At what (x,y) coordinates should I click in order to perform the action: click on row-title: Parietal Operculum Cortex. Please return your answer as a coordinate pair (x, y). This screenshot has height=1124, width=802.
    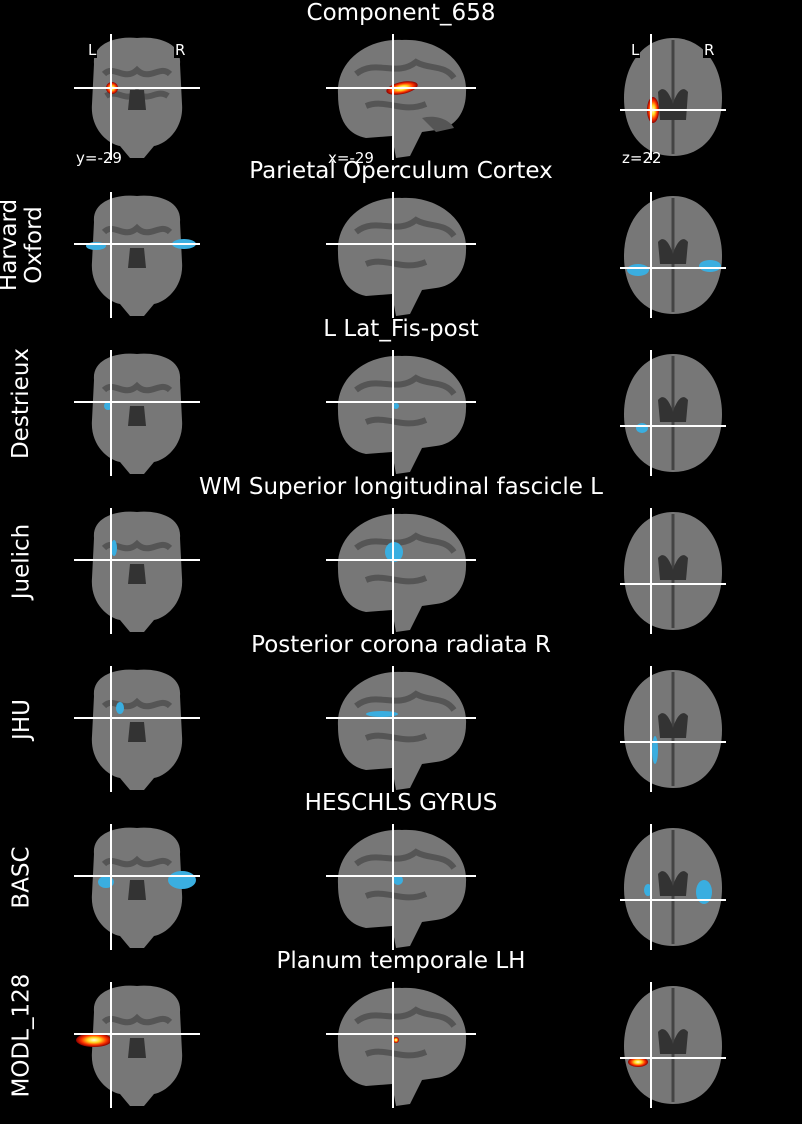
    Looking at the image, I should click on (401, 171).